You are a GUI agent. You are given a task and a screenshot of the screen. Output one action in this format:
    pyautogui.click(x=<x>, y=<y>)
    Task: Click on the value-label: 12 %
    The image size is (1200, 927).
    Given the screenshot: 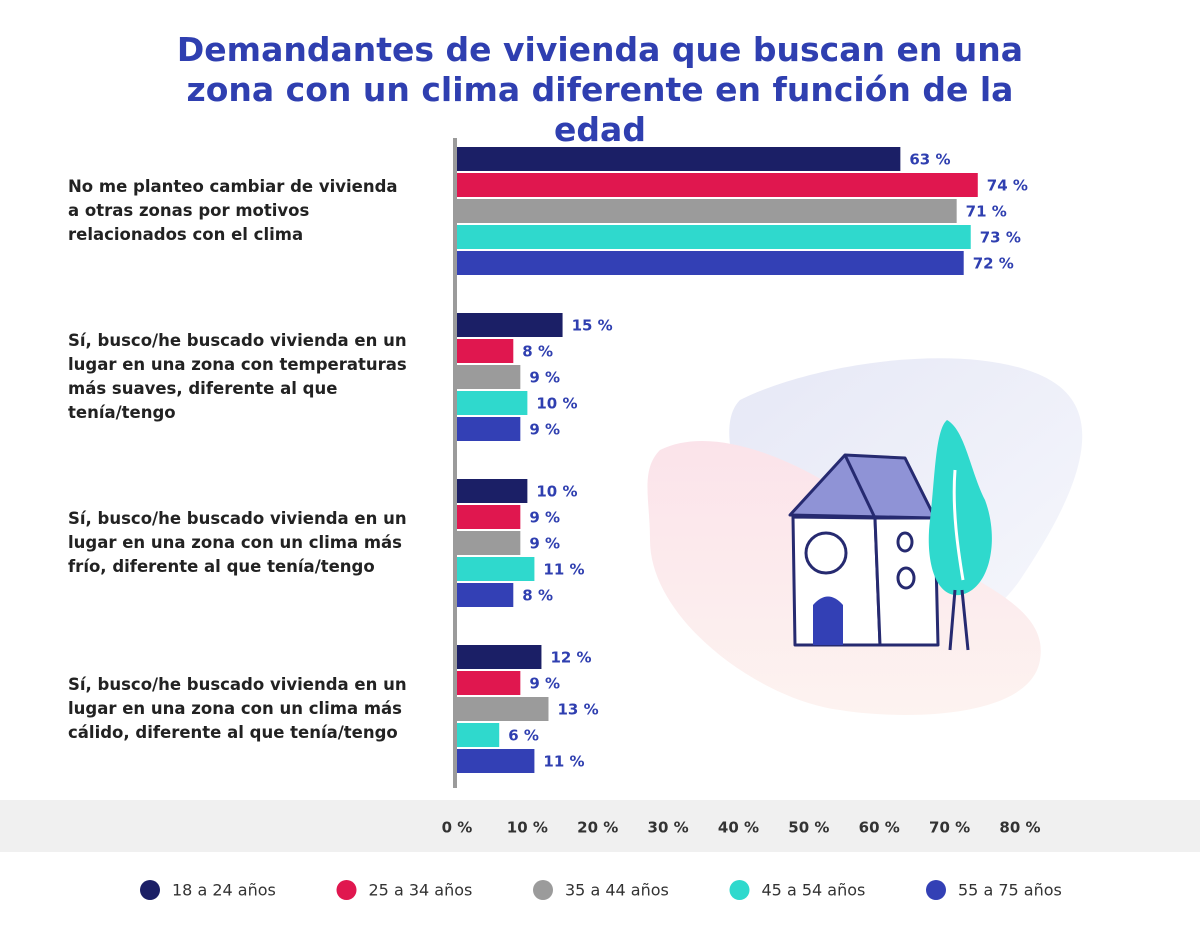 What is the action you would take?
    pyautogui.click(x=570, y=658)
    